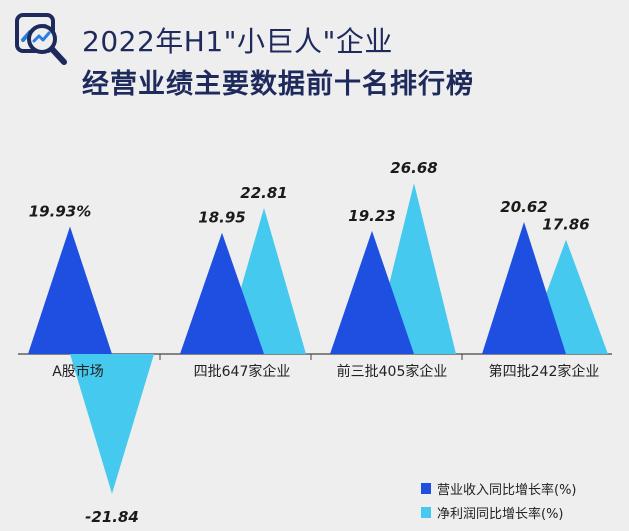 Image resolution: width=629 pixels, height=531 pixels. What do you see at coordinates (242, 371) in the screenshot?
I see `category-label-1: 四批647家企业` at bounding box center [242, 371].